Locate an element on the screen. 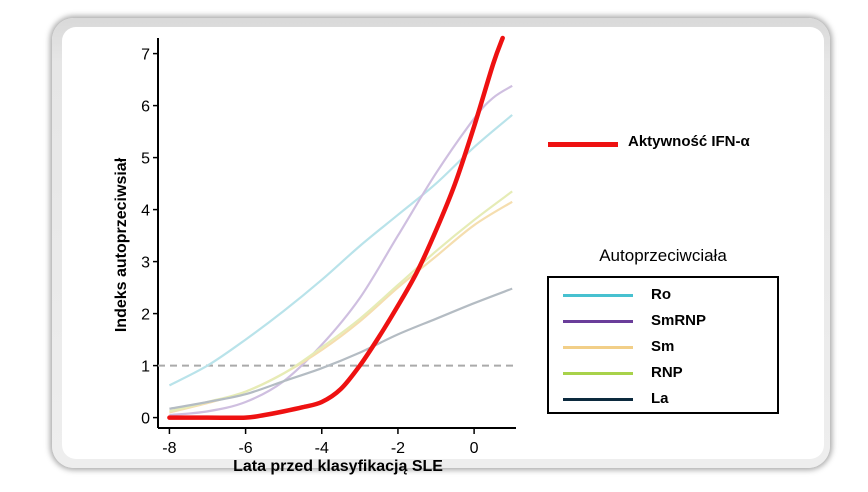 The image size is (868, 492). y-tick-label: 1 is located at coordinates (145, 367).